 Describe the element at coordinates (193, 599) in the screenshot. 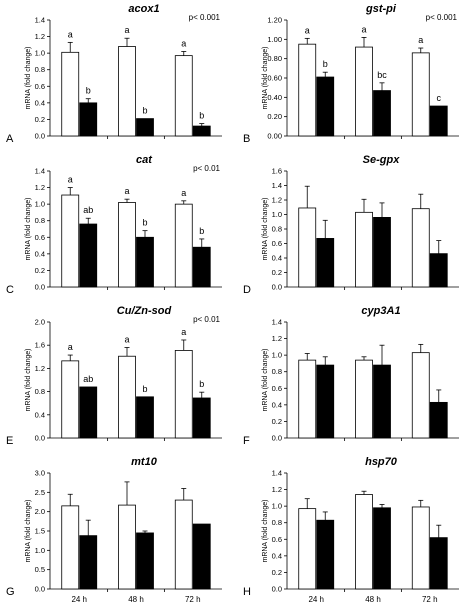

I see `x-tick-label: 72 h` at that location.